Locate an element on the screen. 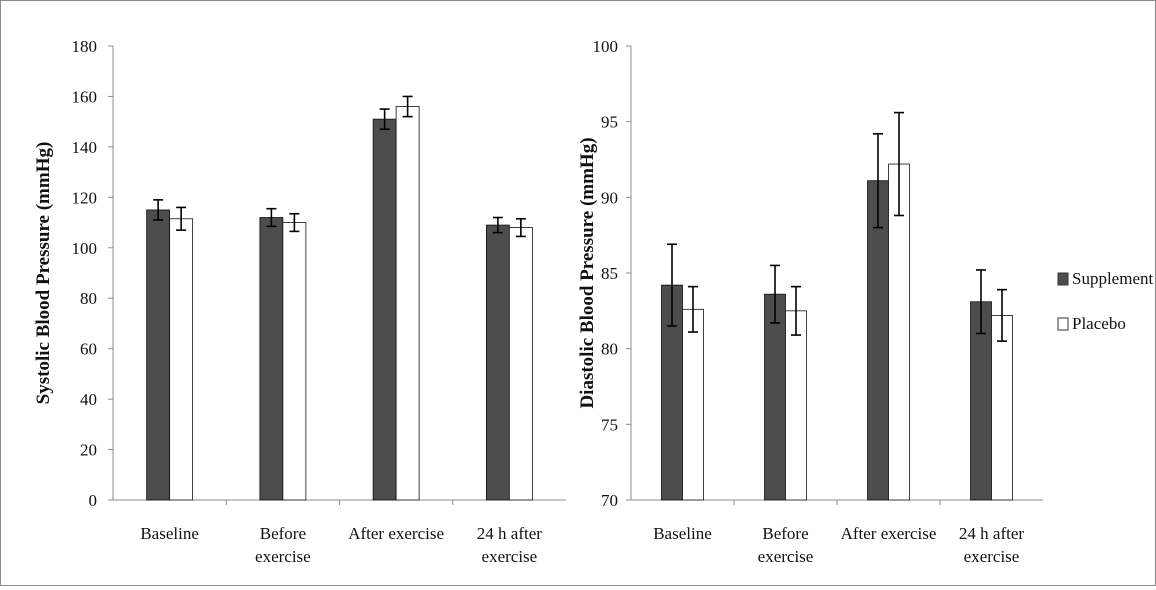  legend-swatch-placebo is located at coordinates (1063, 324).